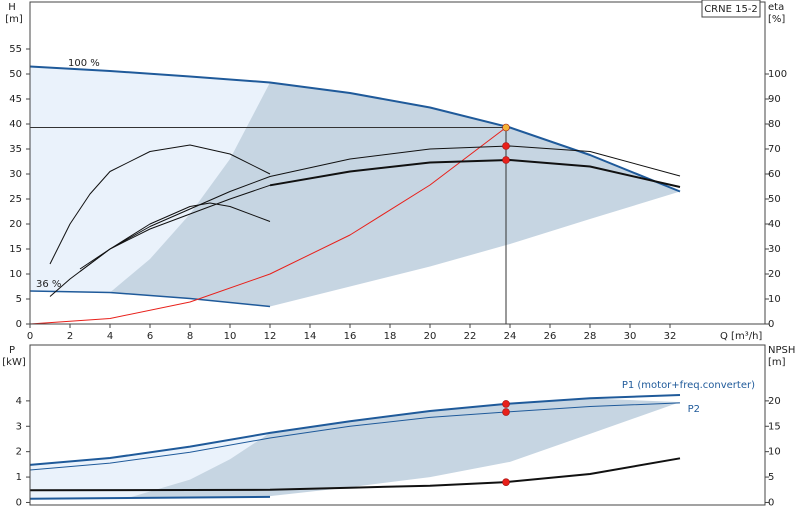 This screenshot has width=800, height=520. Describe the element at coordinates (774, 224) in the screenshot. I see `y2-tick-label: 40` at that location.